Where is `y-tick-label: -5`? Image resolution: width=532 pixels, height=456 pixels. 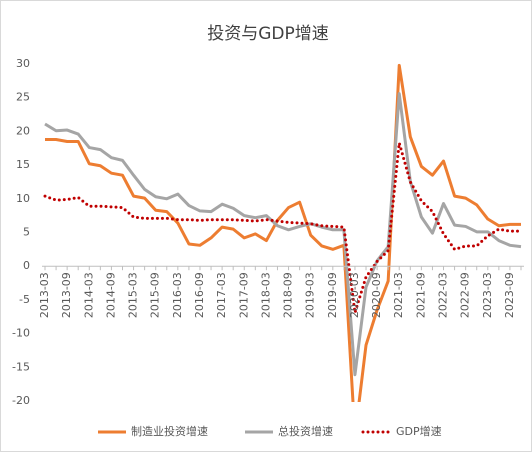
y-tick-label: -5 is located at coordinates (24, 299).